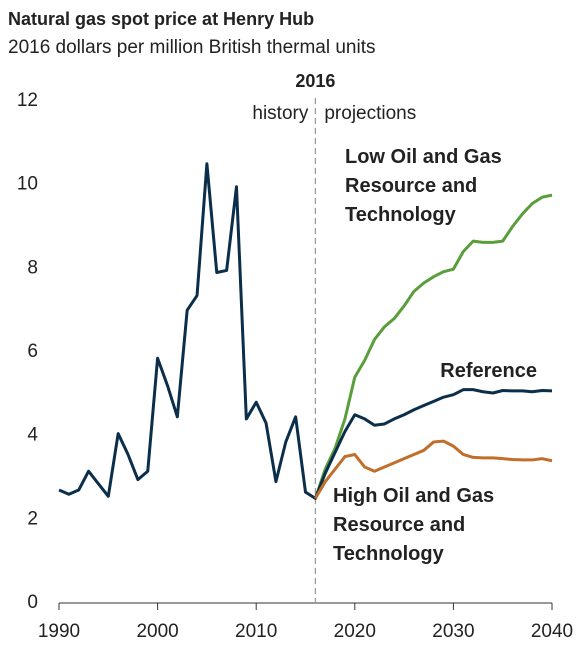 This screenshot has width=582, height=646. Describe the element at coordinates (488, 371) in the screenshot. I see `series-label: Reference` at that location.